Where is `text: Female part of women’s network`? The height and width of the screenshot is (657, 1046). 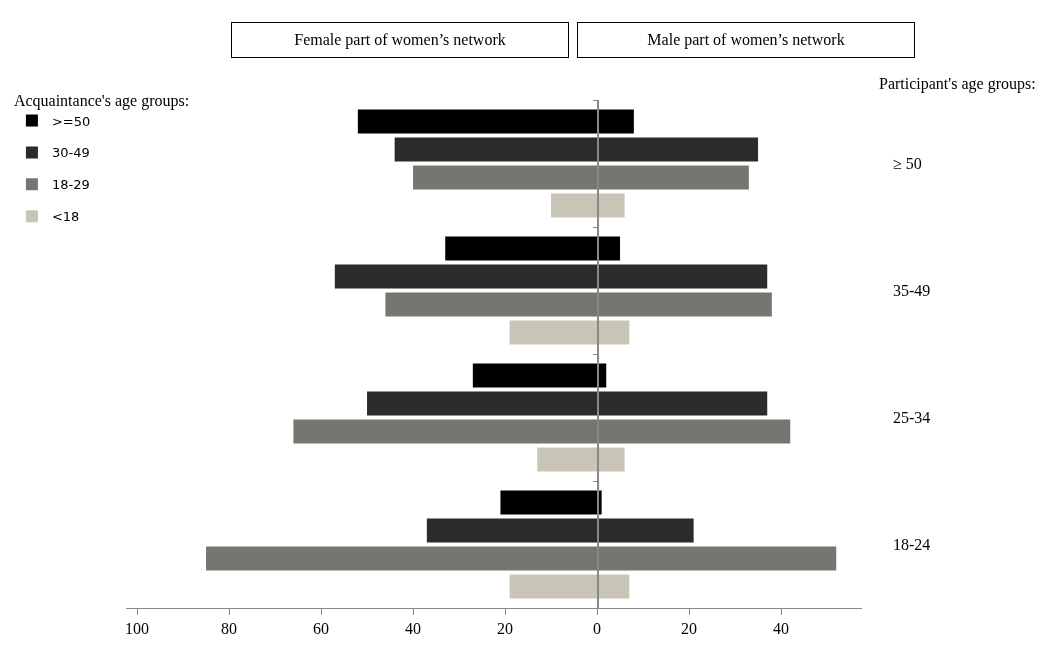
text: Female part of women’s network is located at coordinates (400, 40).